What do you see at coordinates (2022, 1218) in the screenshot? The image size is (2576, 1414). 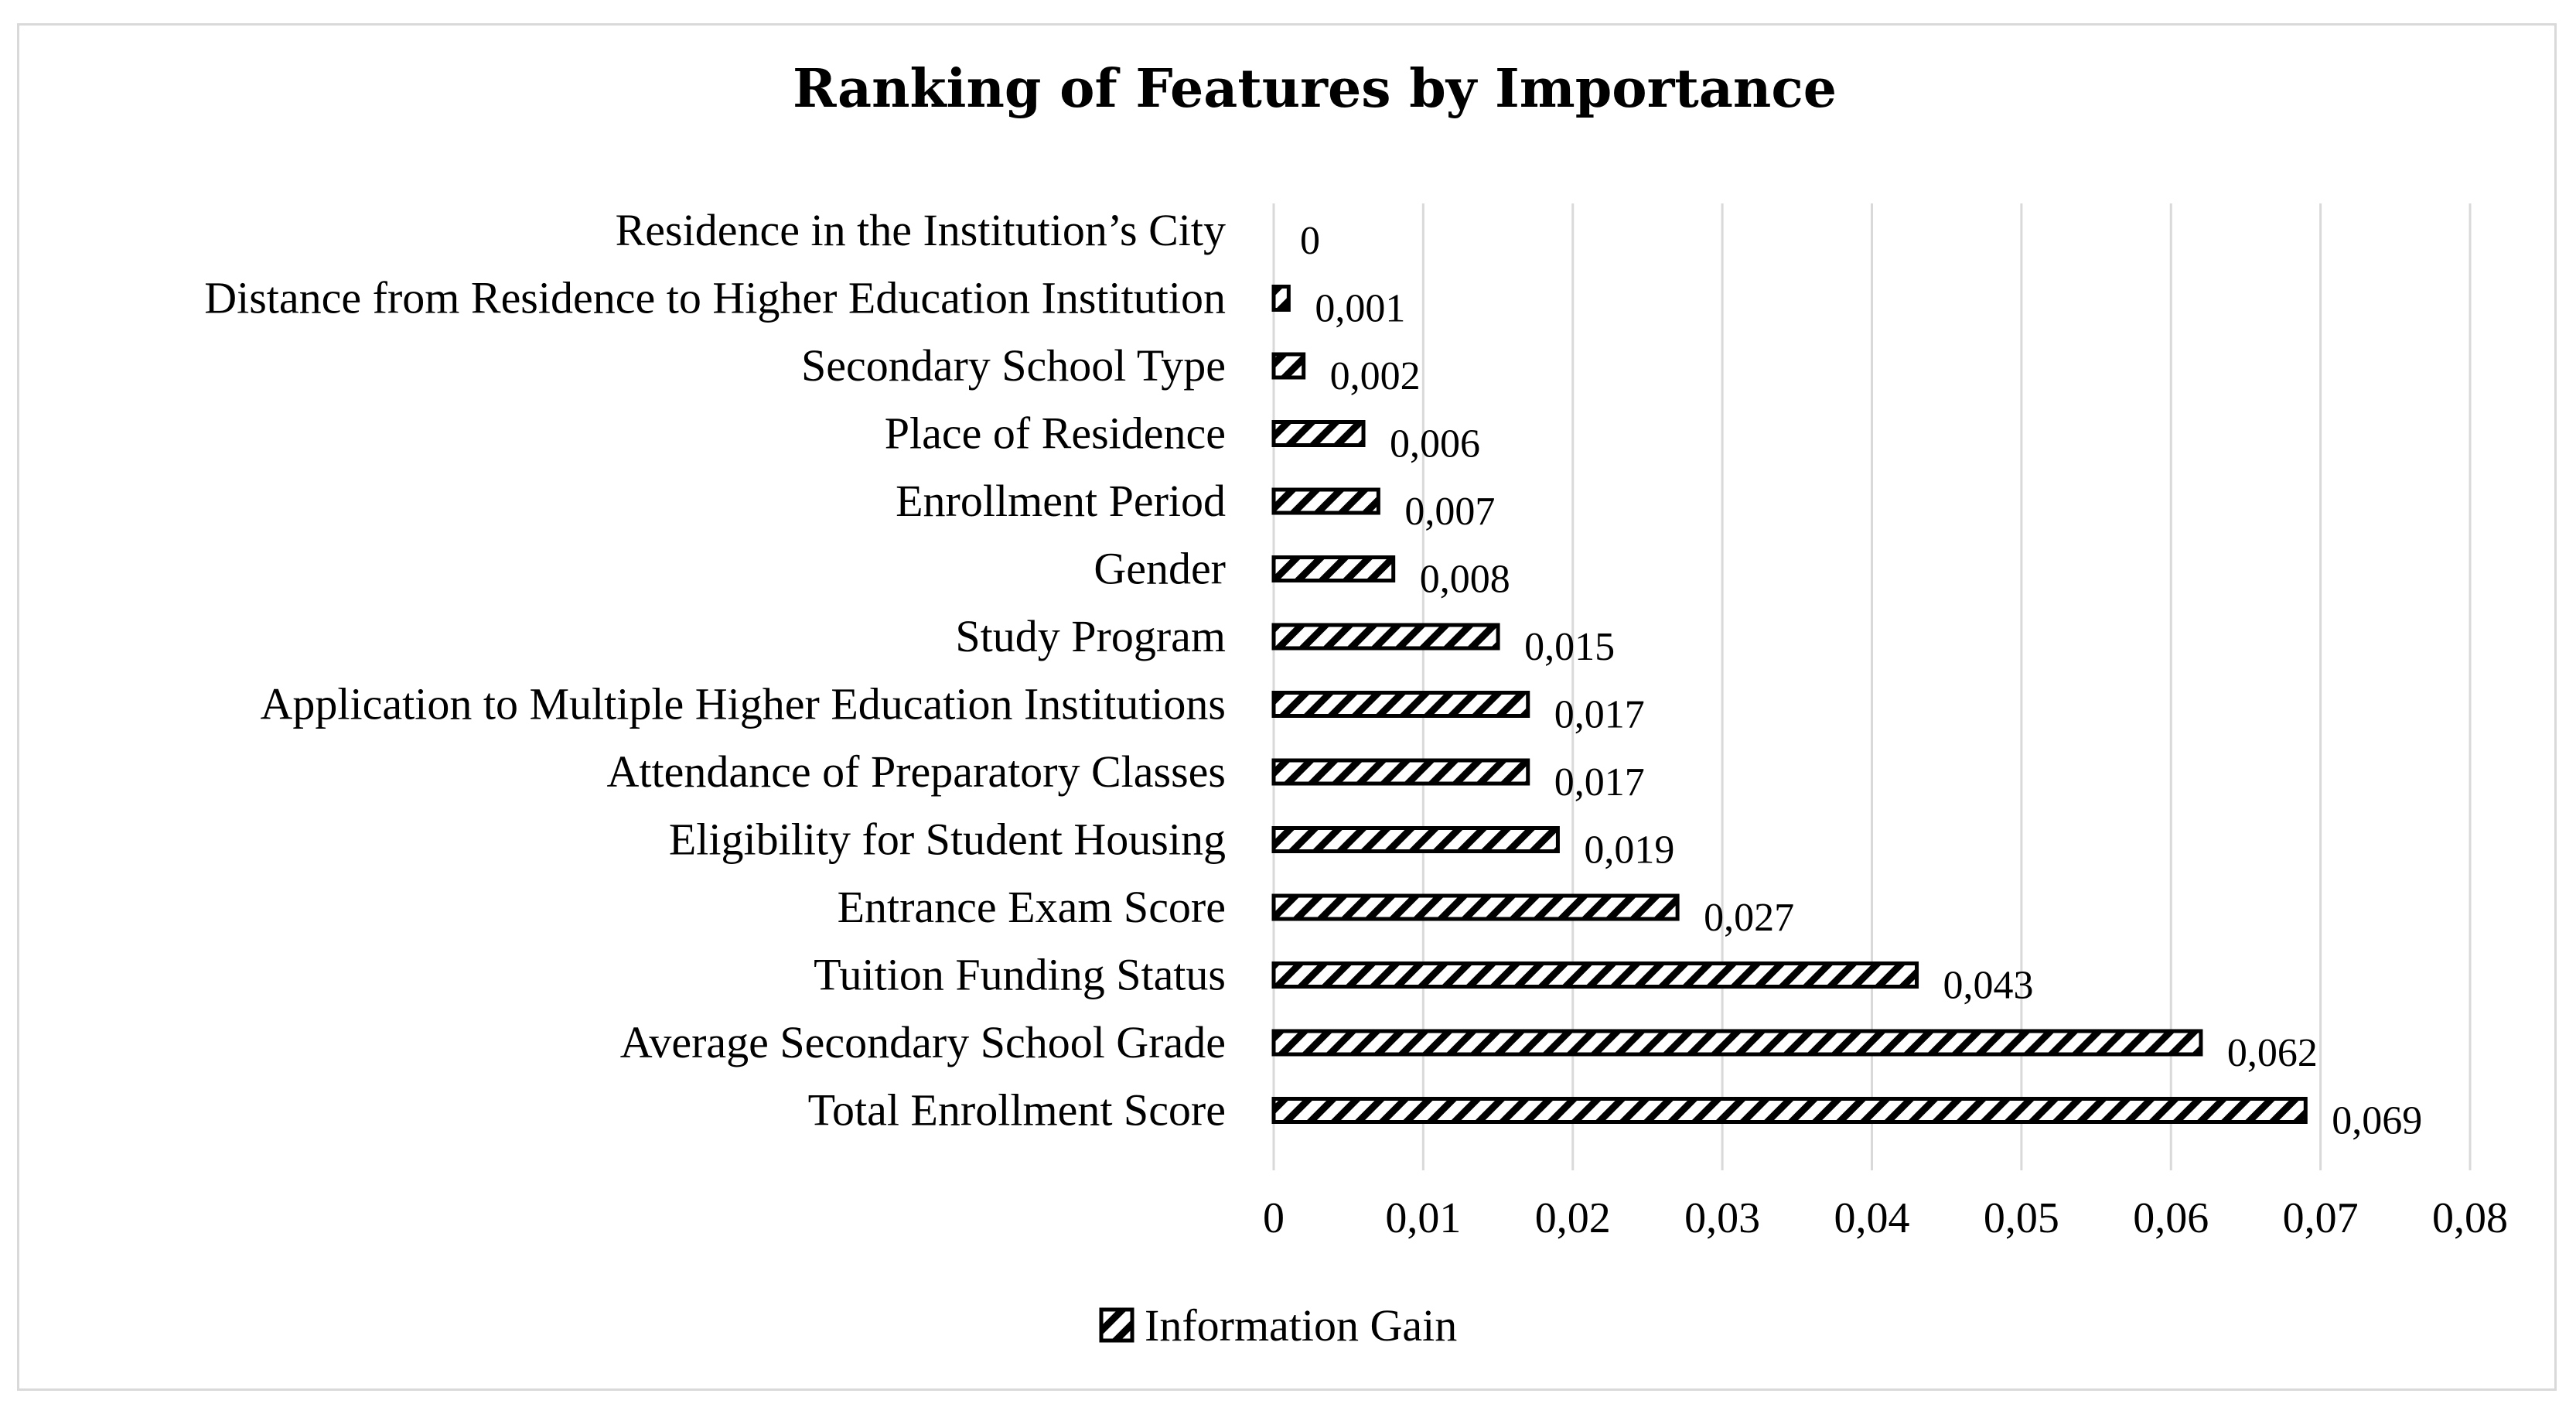 I see `x-tick-label: 0,05` at bounding box center [2022, 1218].